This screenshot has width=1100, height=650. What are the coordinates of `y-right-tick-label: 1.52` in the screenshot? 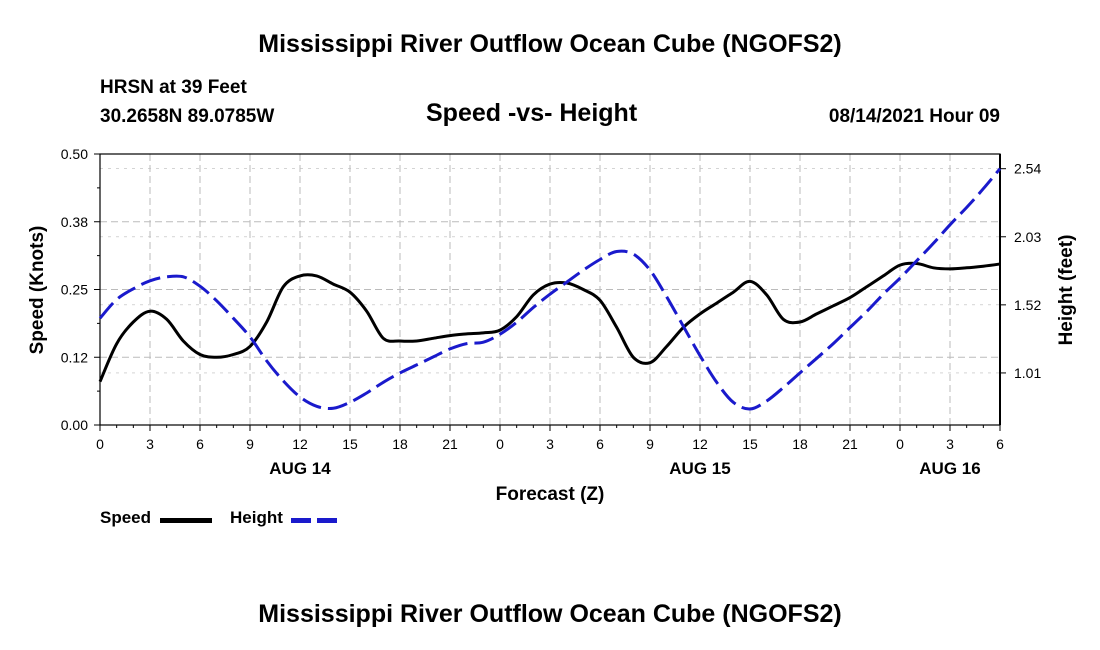 It's located at (1027, 305).